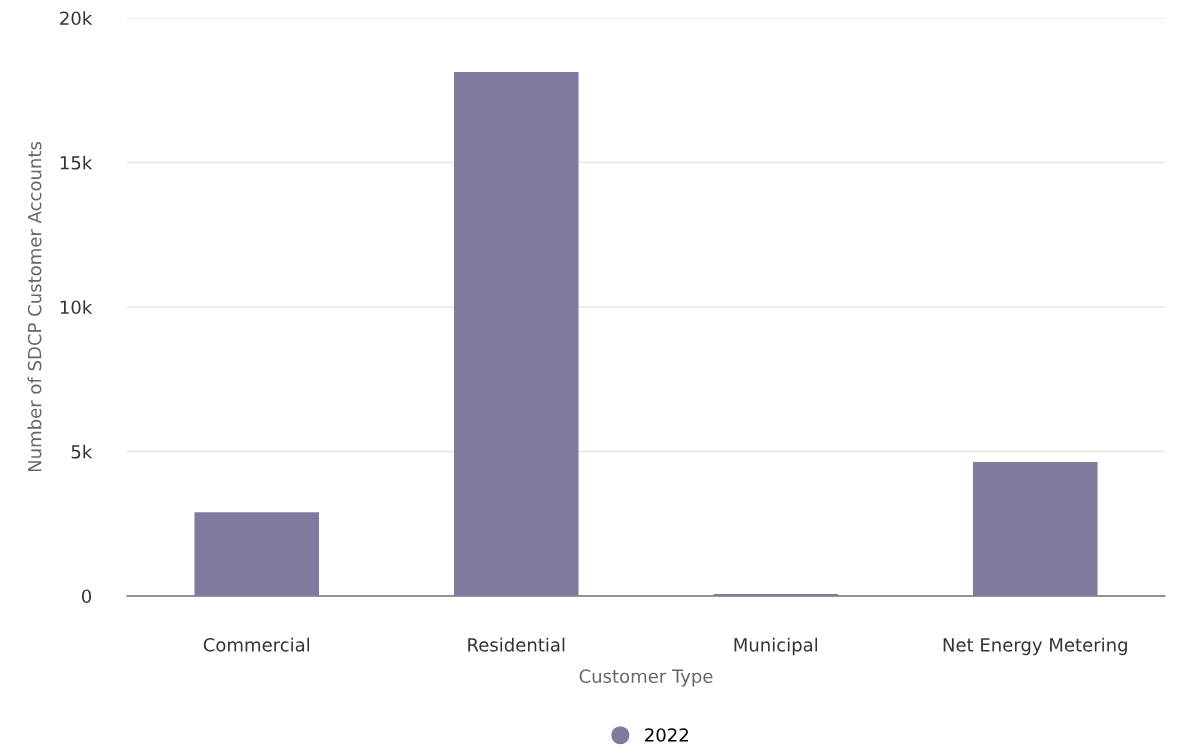 The image size is (1189, 753). What do you see at coordinates (256, 644) in the screenshot?
I see `x-tick-label: Commercial` at bounding box center [256, 644].